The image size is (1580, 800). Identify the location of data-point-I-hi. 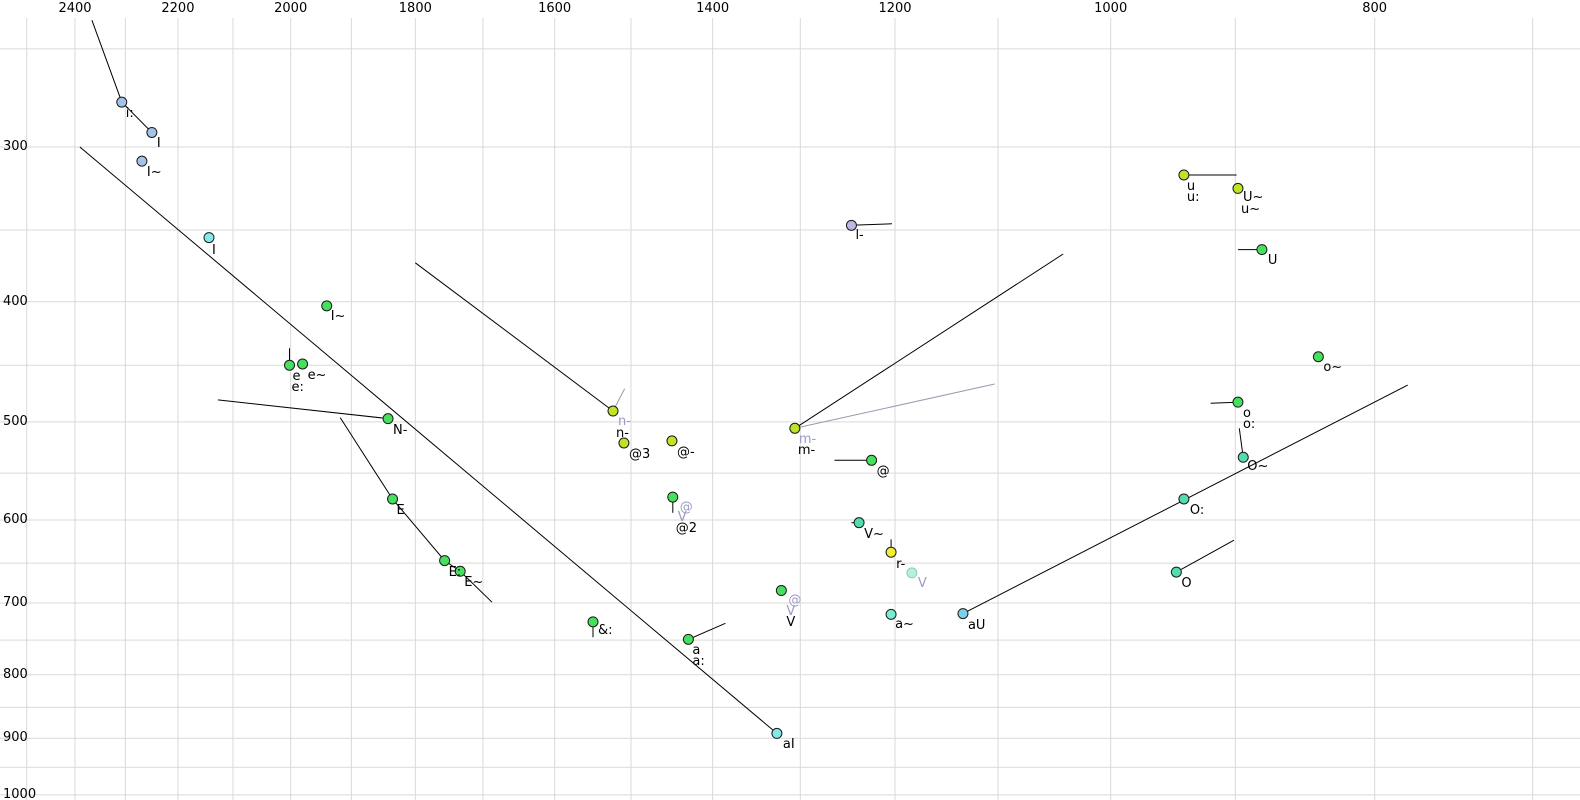
(152, 132).